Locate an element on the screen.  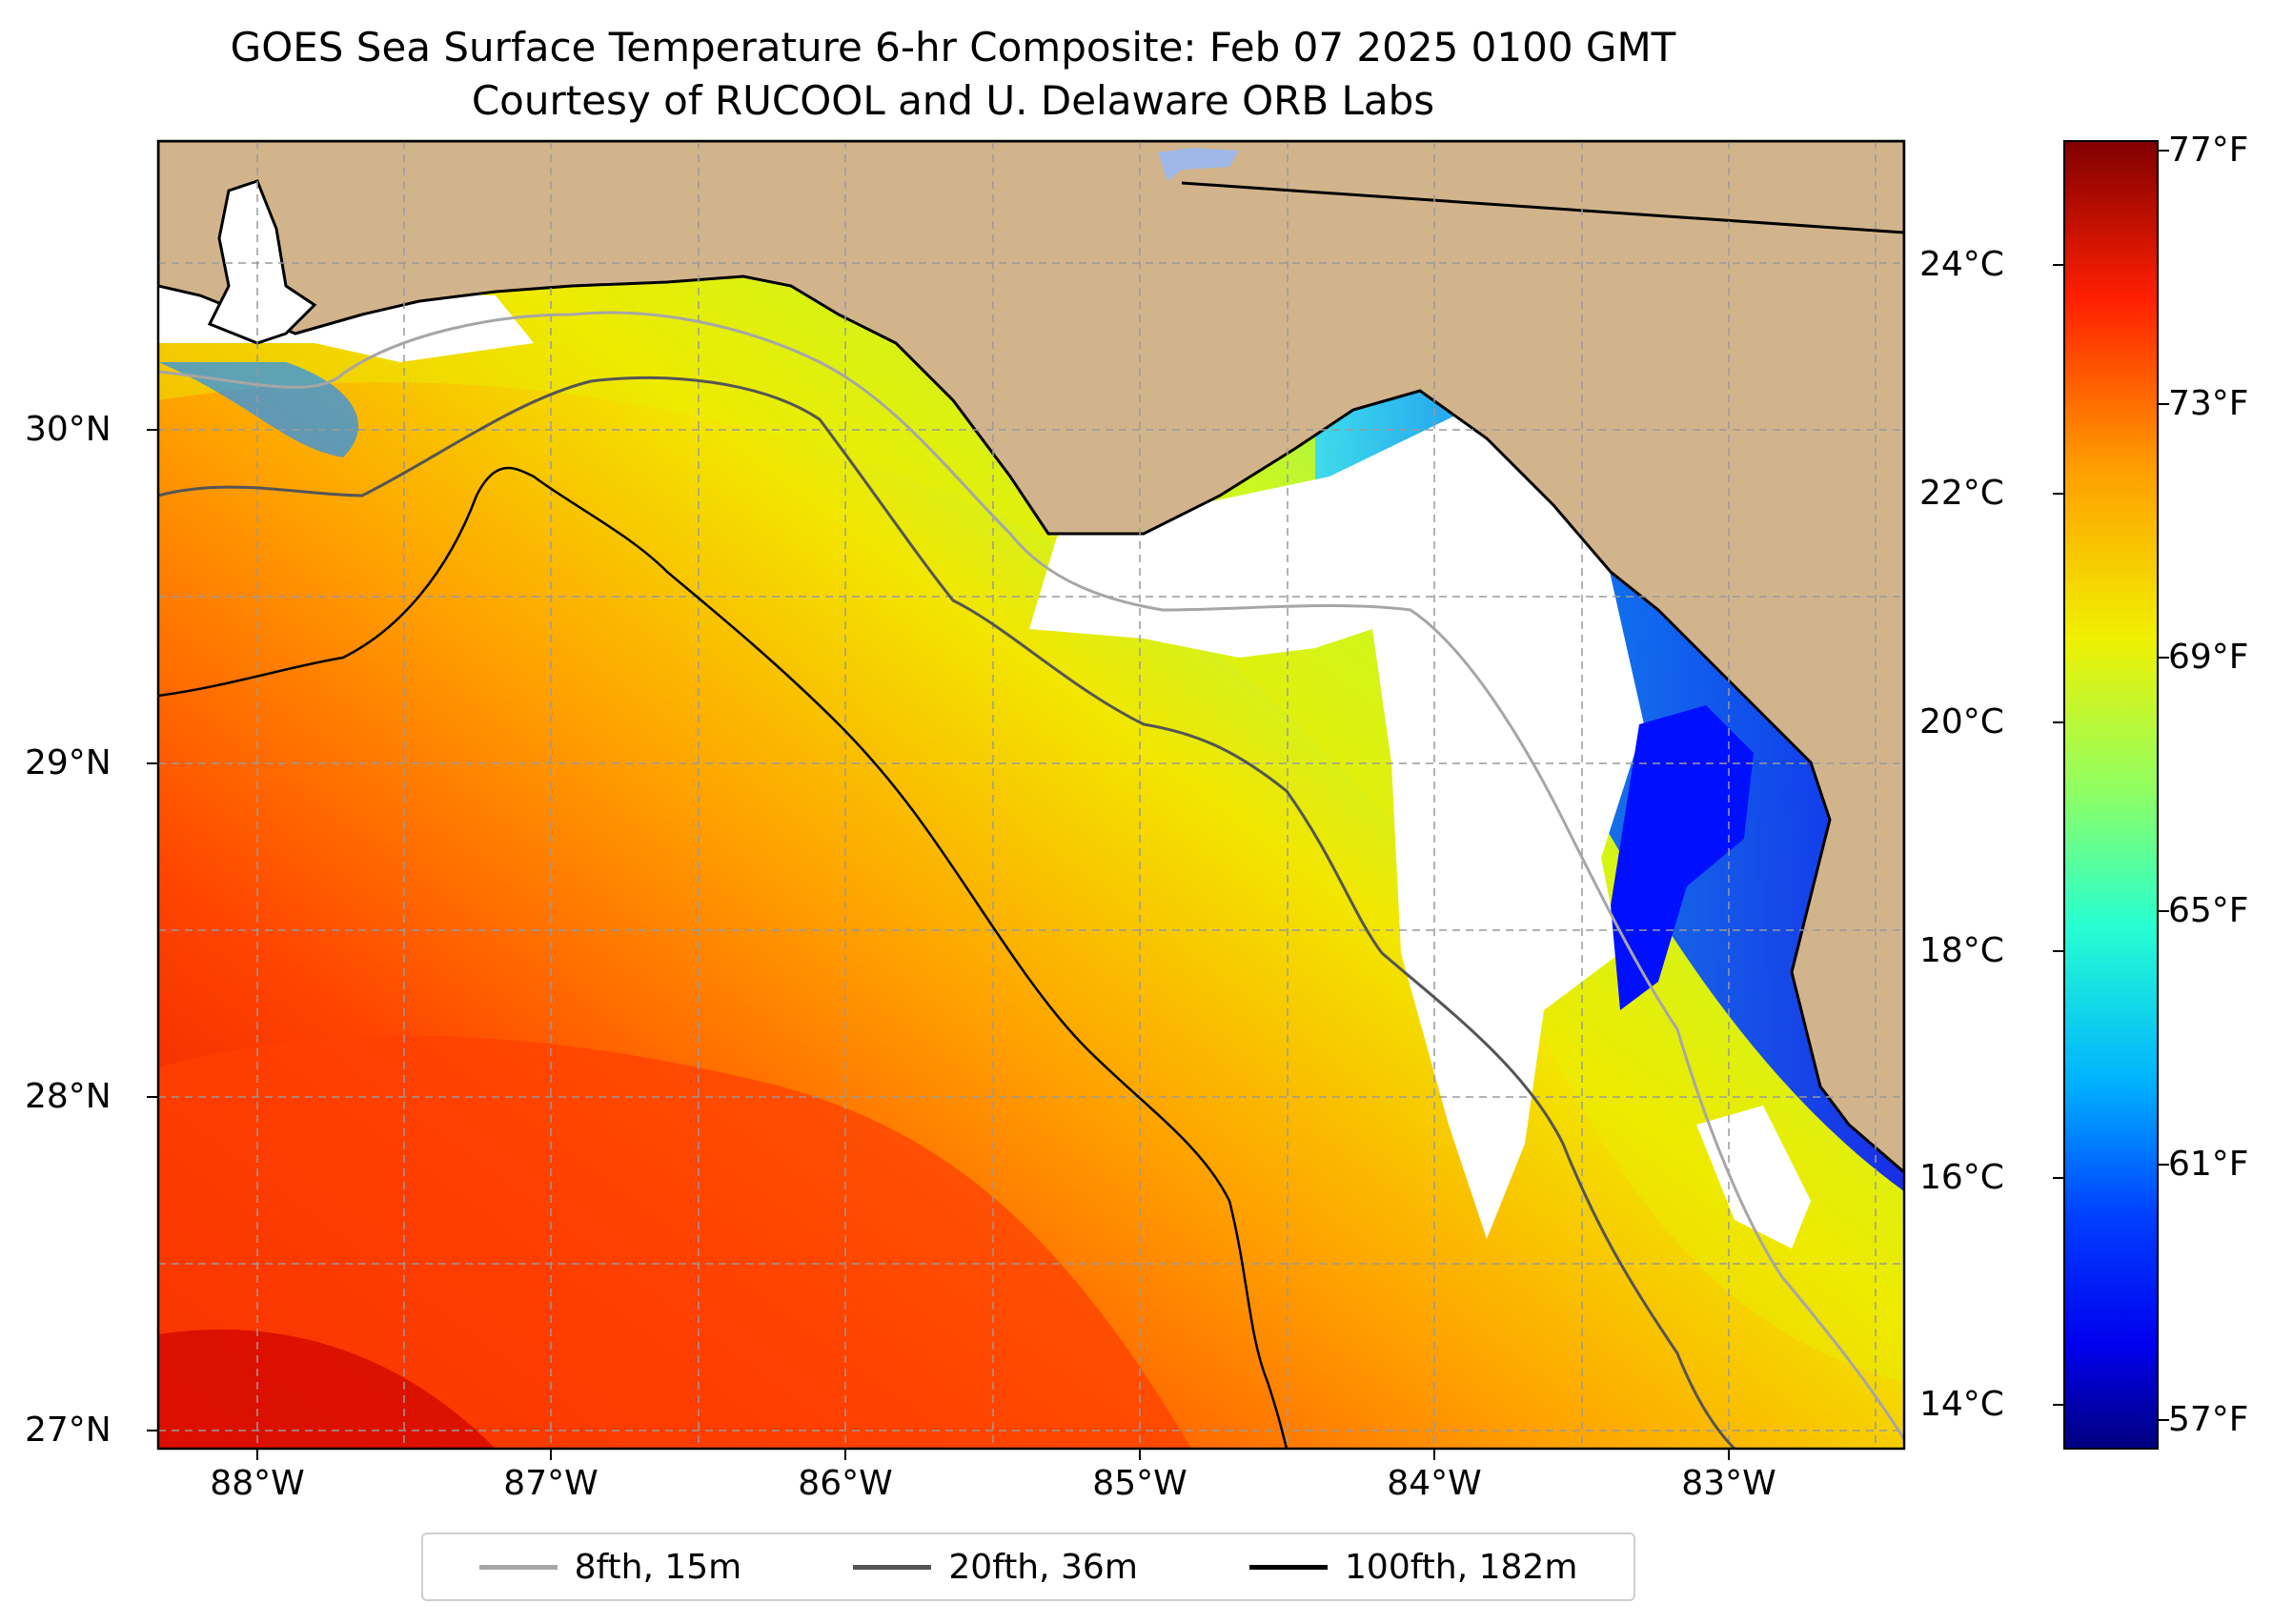
colorbar-fahrenheit-label: 65°F is located at coordinates (2208, 910).